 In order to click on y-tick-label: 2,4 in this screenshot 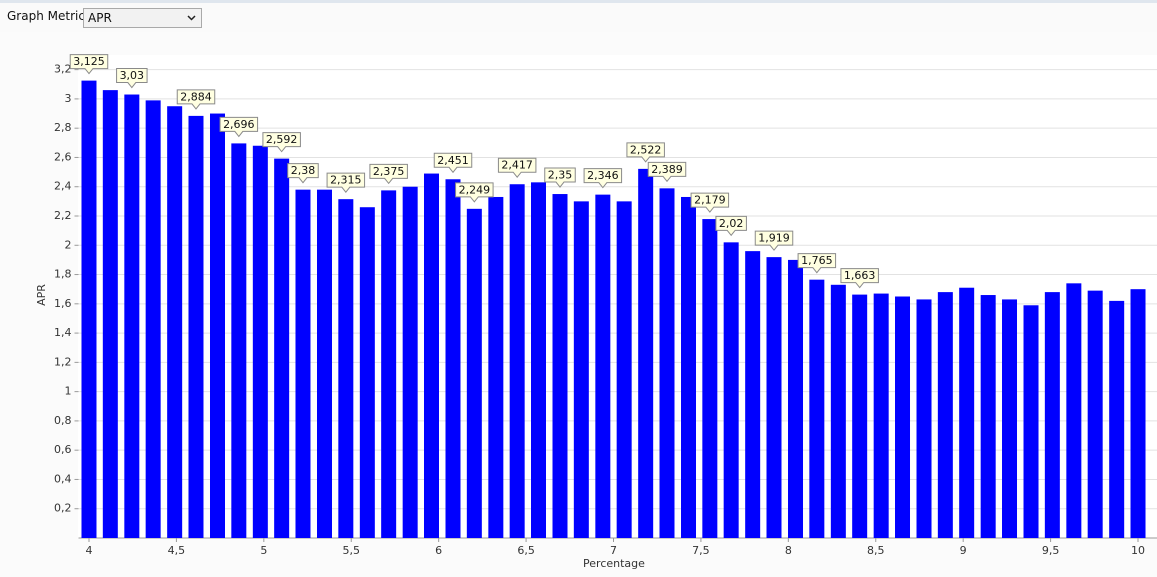, I will do `click(63, 186)`.